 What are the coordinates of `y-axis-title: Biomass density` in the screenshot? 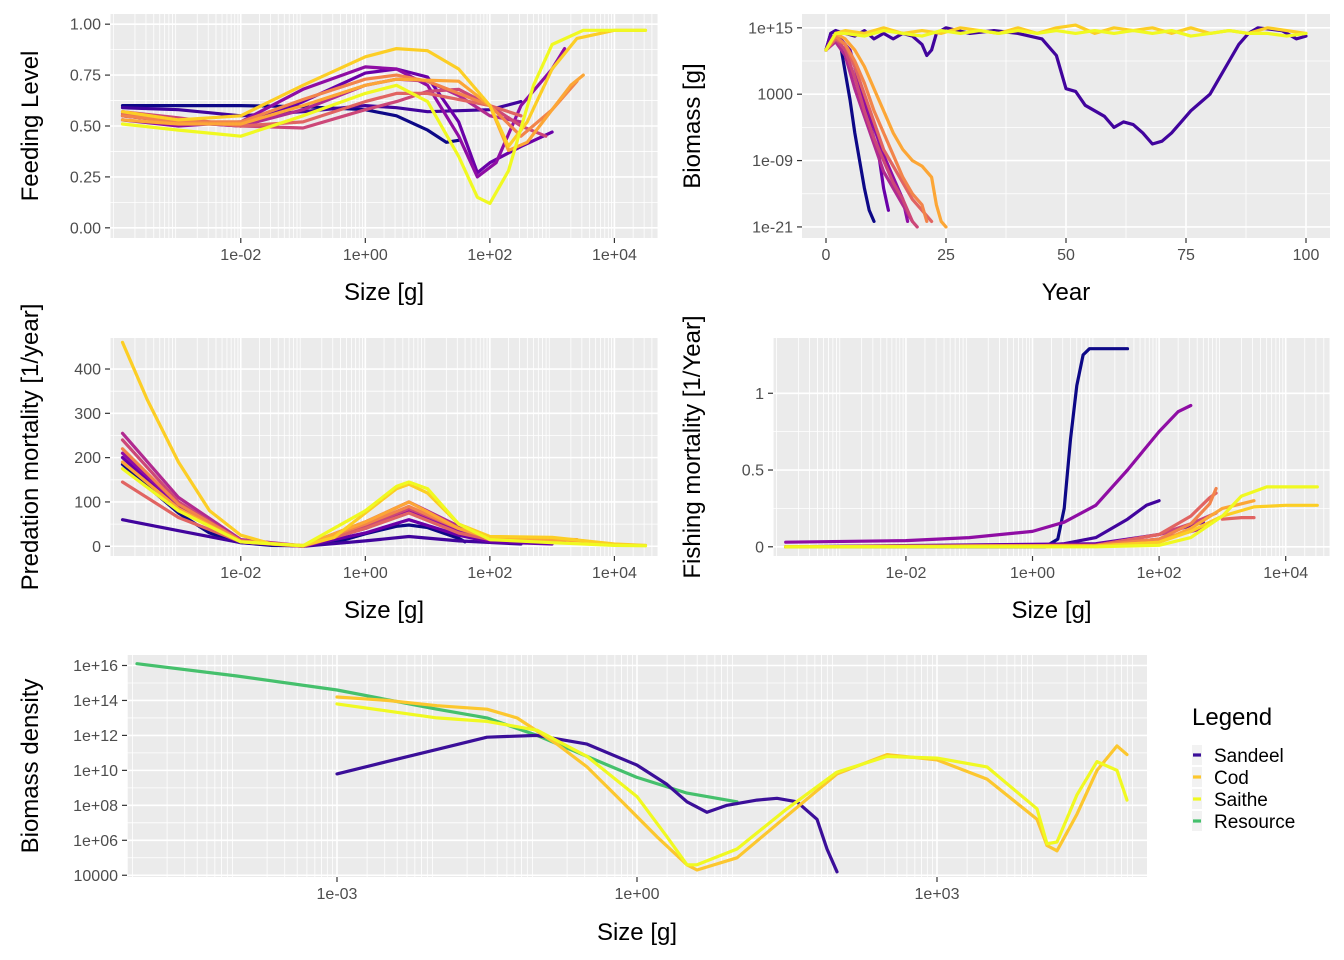 It's located at (30, 766).